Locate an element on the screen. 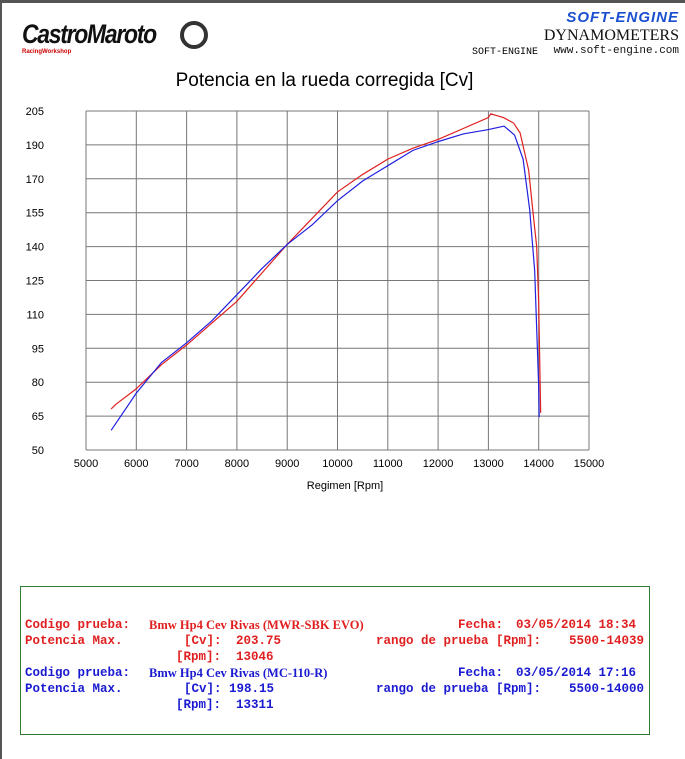 Image resolution: width=685 pixels, height=759 pixels. x-tick-label: 8000 is located at coordinates (237, 464).